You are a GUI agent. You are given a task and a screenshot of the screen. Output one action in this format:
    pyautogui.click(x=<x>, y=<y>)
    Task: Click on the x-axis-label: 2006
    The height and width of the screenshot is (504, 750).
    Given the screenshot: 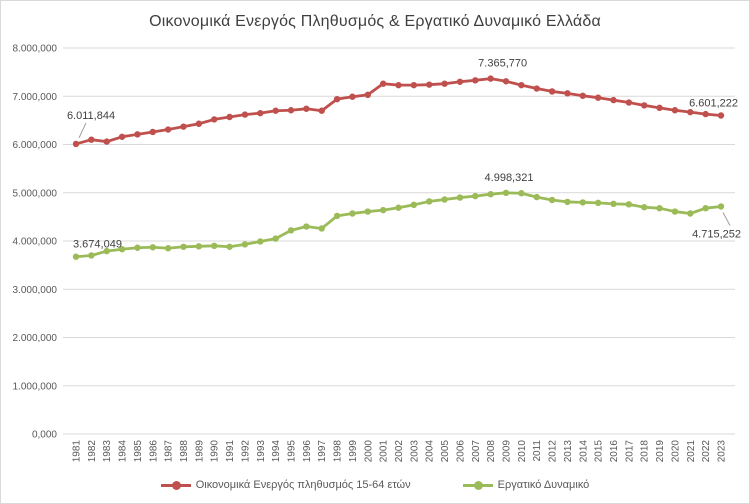 What is the action you would take?
    pyautogui.click(x=460, y=451)
    